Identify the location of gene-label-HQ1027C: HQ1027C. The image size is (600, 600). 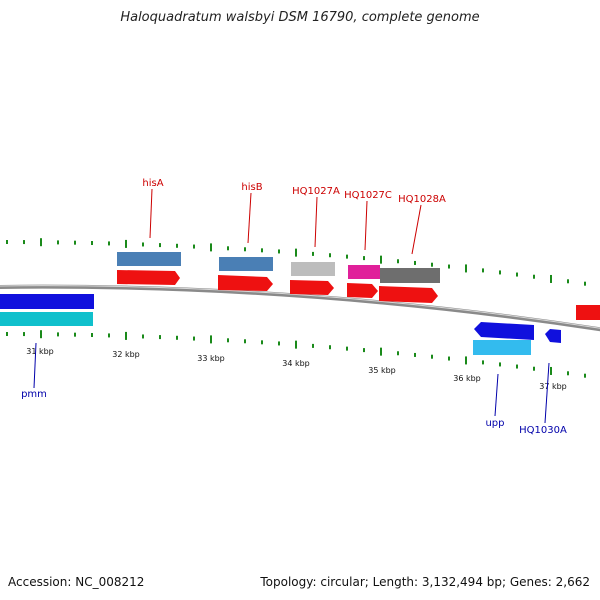
(368, 195).